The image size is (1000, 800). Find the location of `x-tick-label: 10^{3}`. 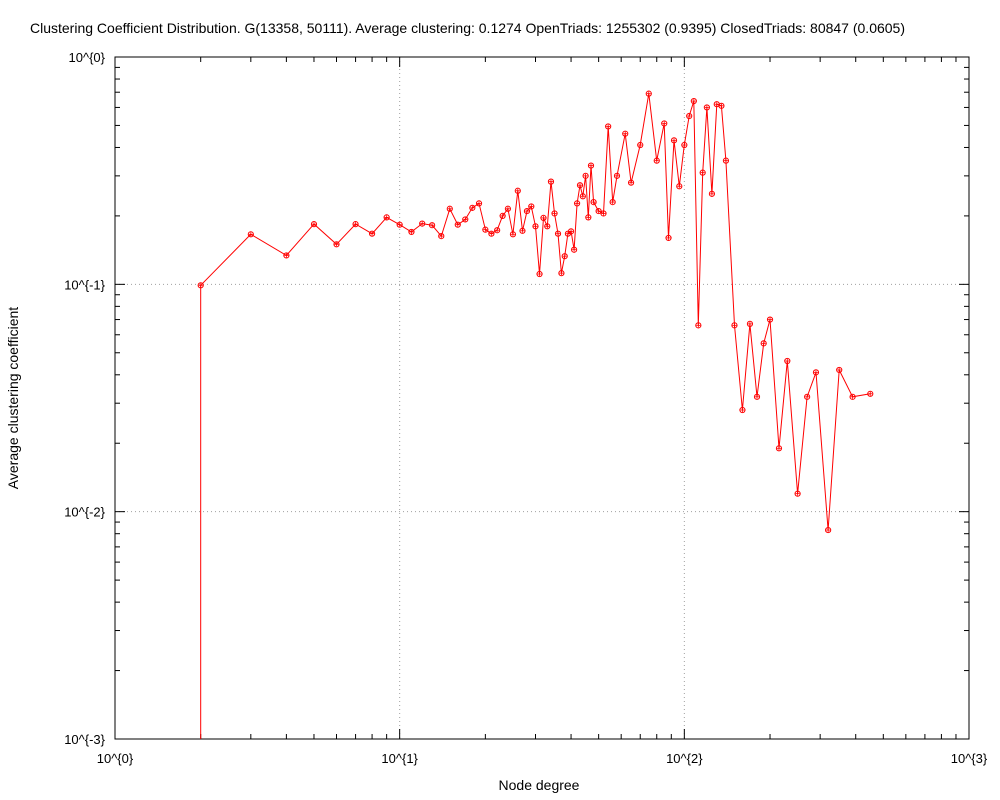

x-tick-label: 10^{3} is located at coordinates (969, 758).